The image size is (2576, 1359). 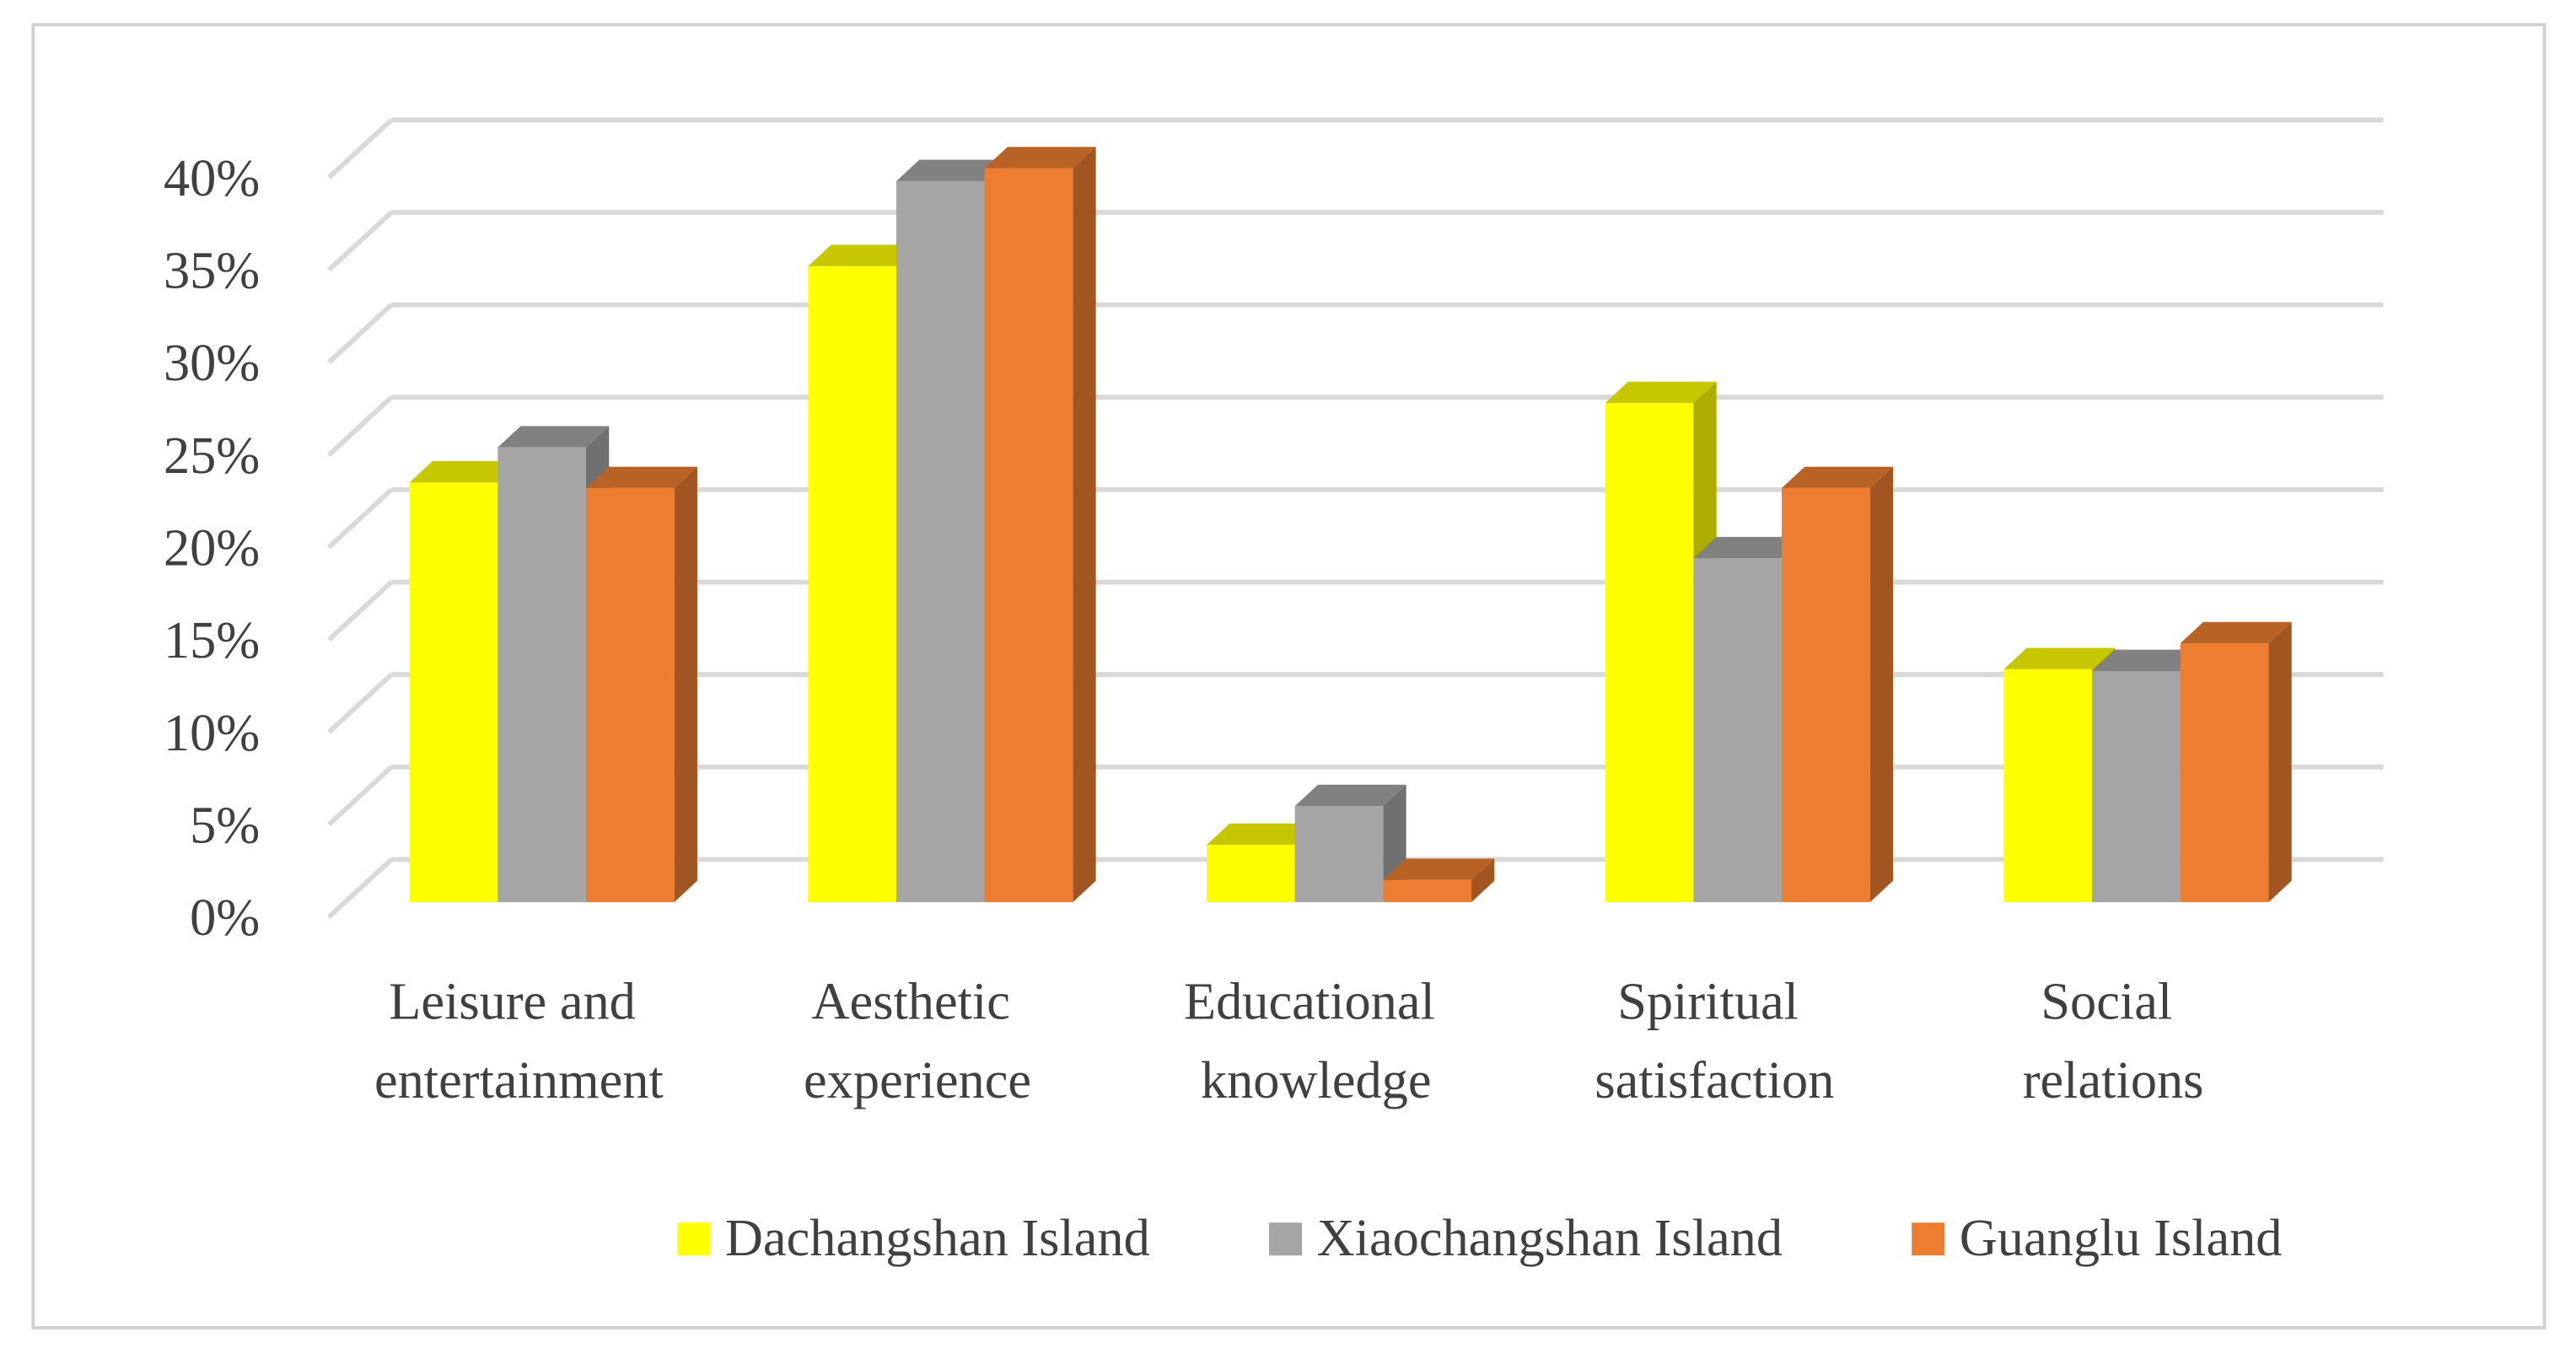 What do you see at coordinates (1714, 1080) in the screenshot?
I see `x-tick-label-line: satisfaction` at bounding box center [1714, 1080].